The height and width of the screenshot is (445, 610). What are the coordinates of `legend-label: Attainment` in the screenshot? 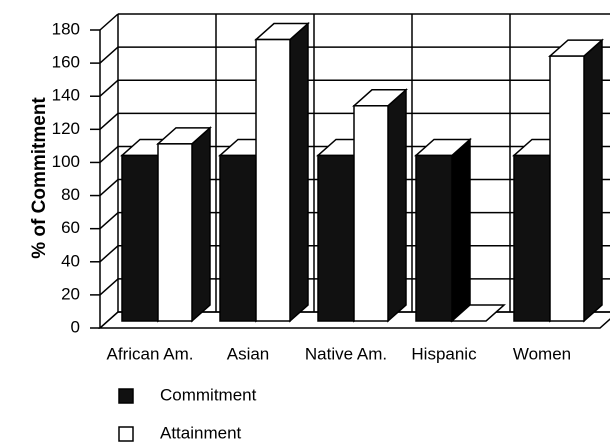 It's located at (201, 432).